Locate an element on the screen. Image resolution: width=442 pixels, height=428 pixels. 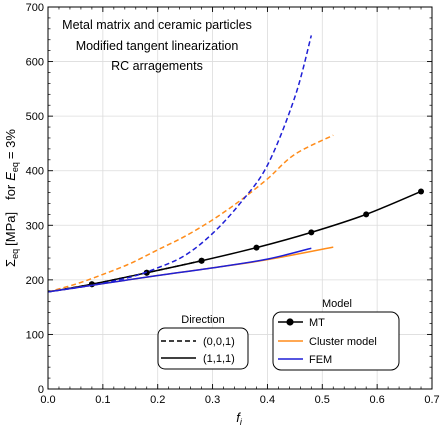
y-tick-label: 0 is located at coordinates (41, 390).